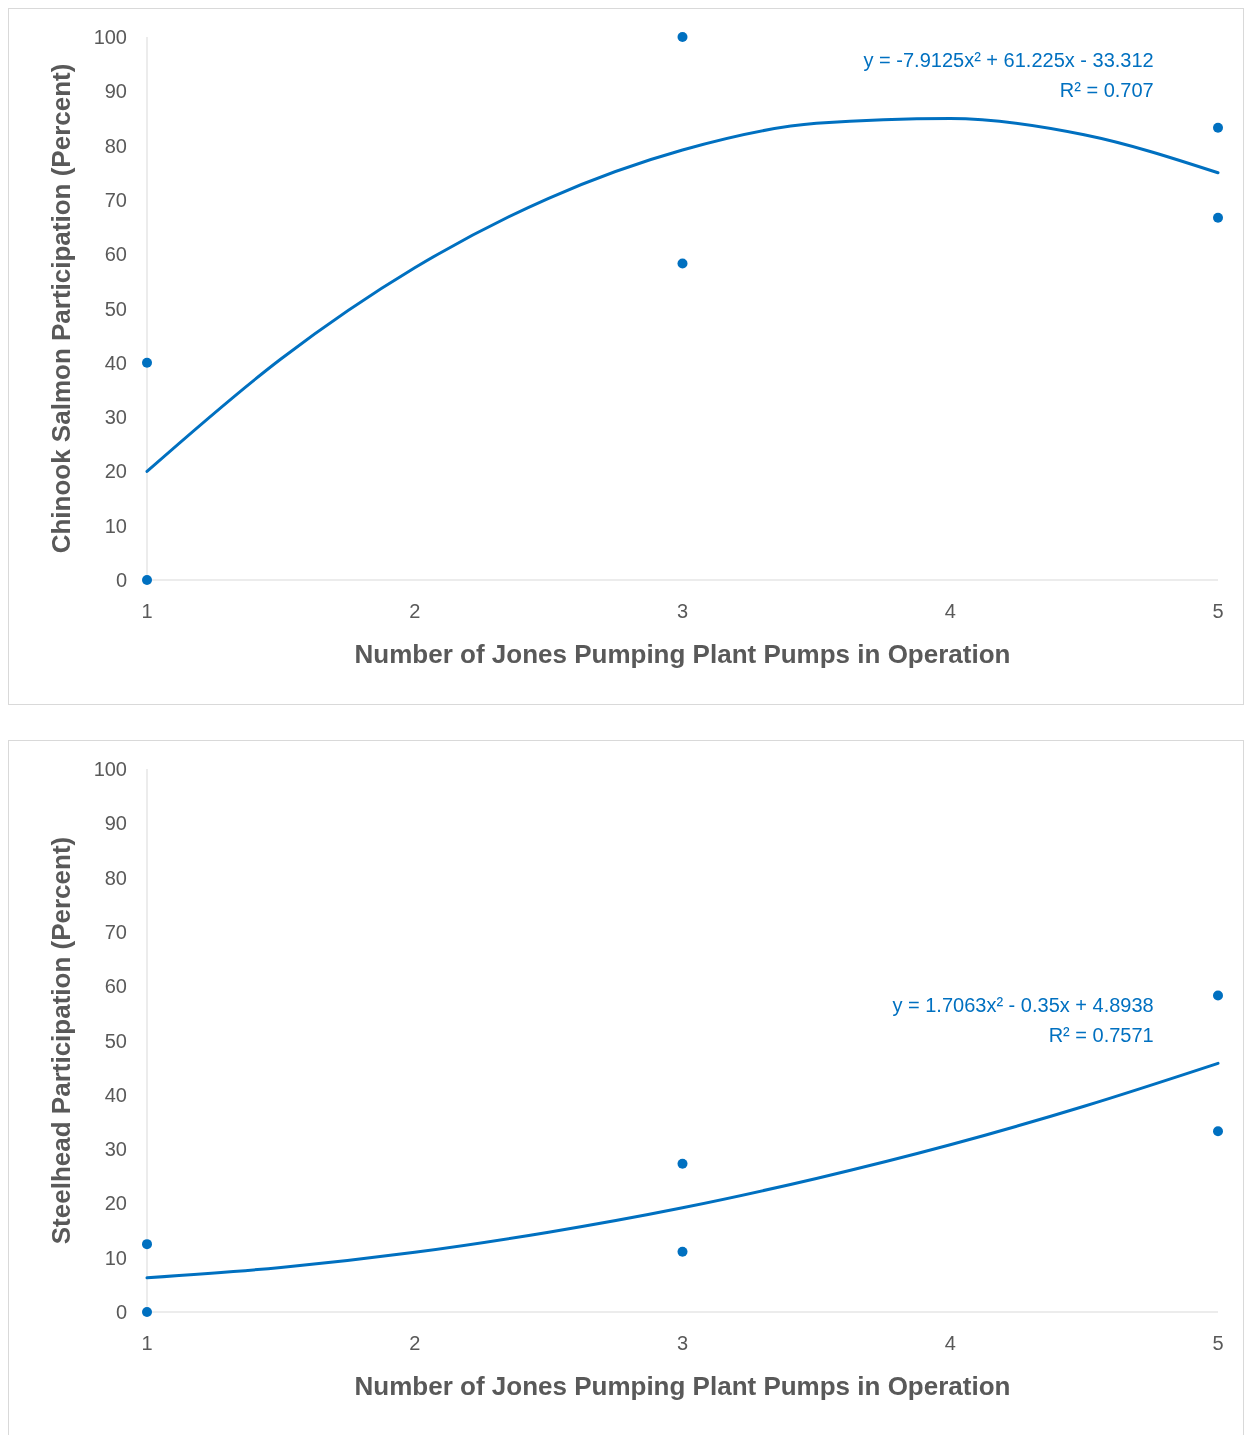 The height and width of the screenshot is (1435, 1244). What do you see at coordinates (1101, 1034) in the screenshot?
I see `annotation: R² = 0.7571` at bounding box center [1101, 1034].